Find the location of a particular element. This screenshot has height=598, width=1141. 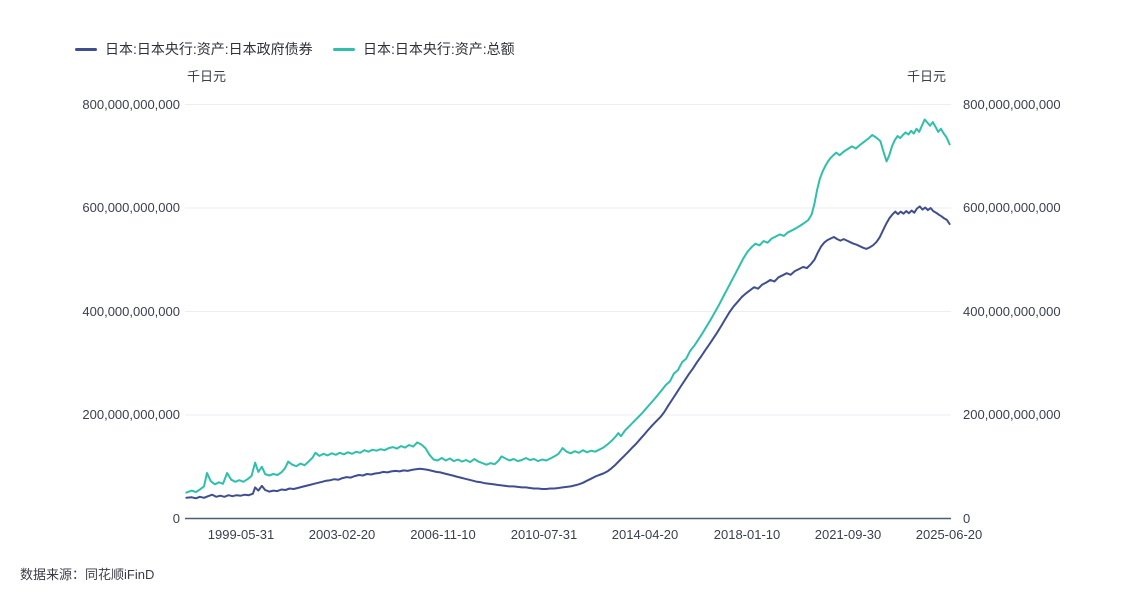

data-source-note: 数据来源：同花顺iFinD is located at coordinates (87, 574).